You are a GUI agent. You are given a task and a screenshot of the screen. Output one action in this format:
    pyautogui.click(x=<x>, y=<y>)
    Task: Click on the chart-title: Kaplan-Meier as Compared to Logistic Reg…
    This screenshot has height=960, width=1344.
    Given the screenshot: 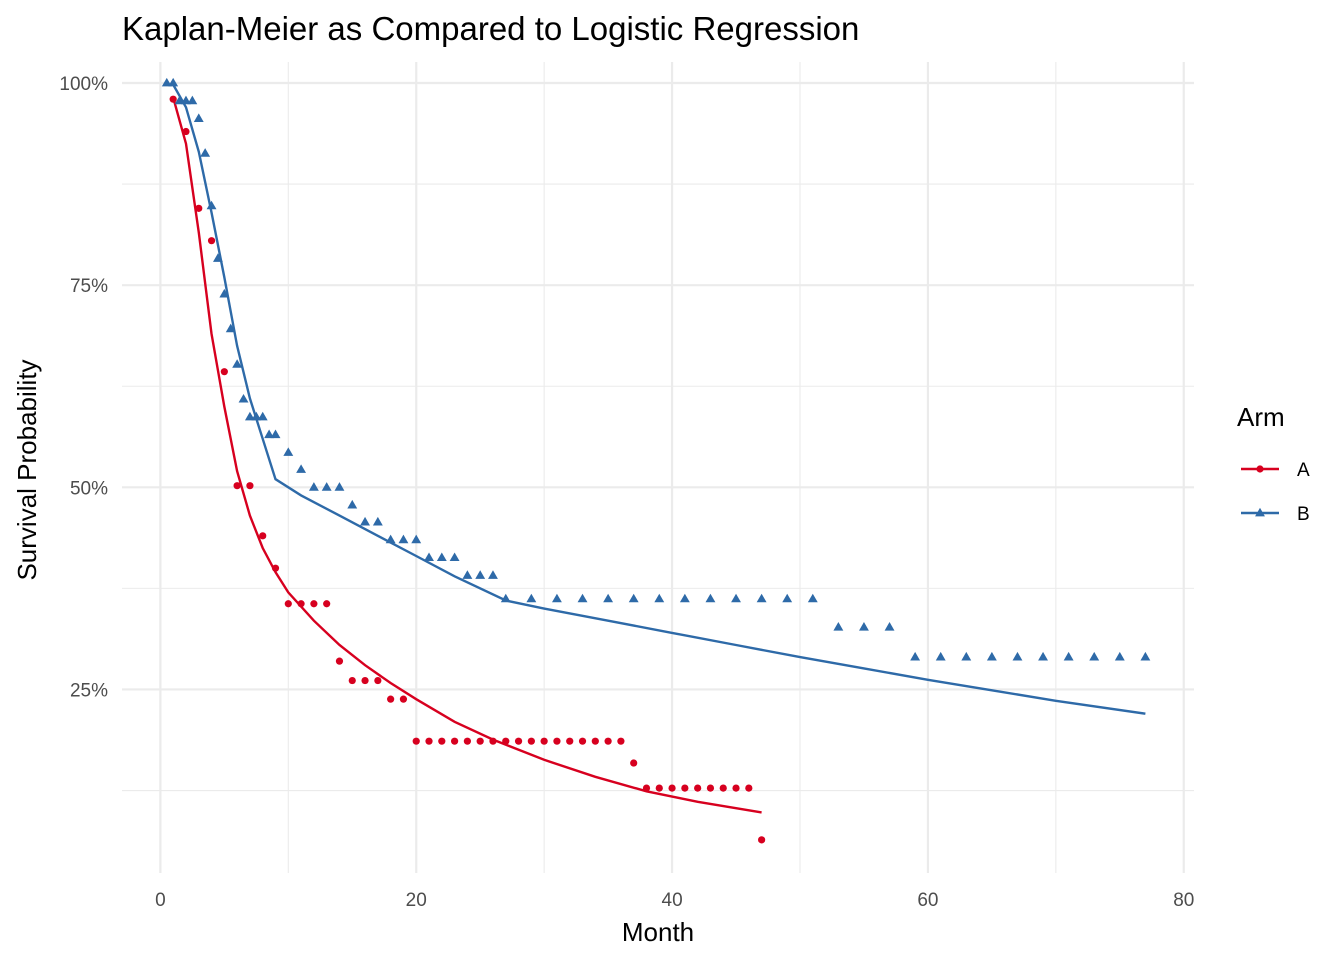 What is the action you would take?
    pyautogui.click(x=490, y=28)
    